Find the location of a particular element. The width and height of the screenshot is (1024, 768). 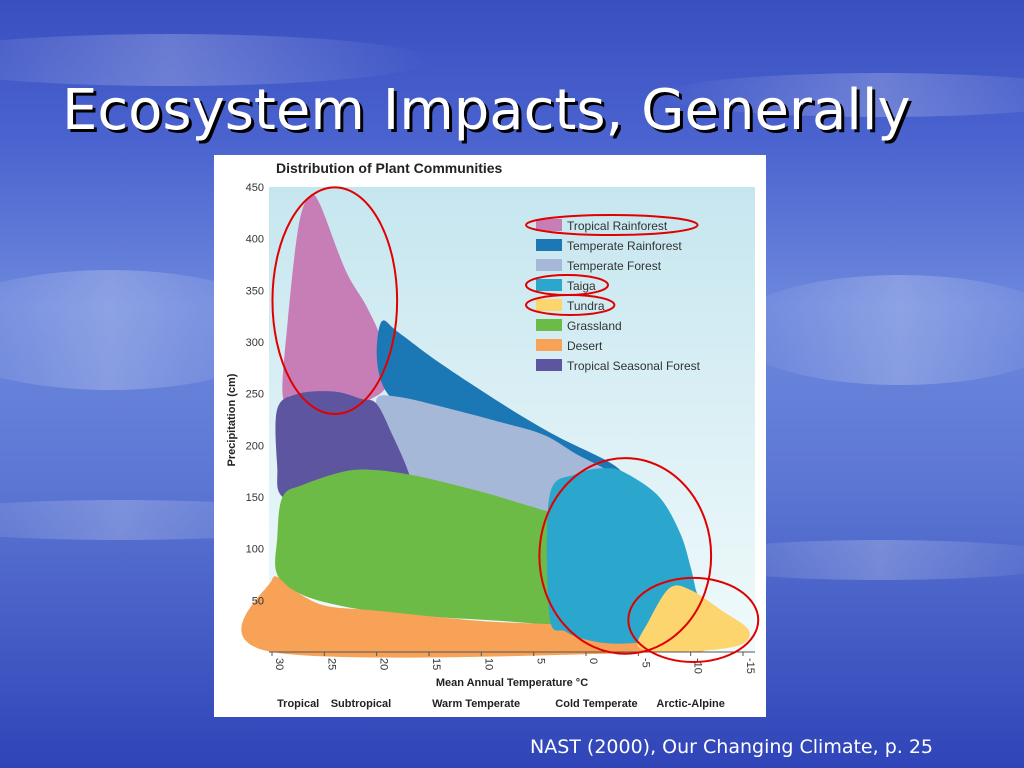

legend-swatch-temperate-forest is located at coordinates (549, 265).